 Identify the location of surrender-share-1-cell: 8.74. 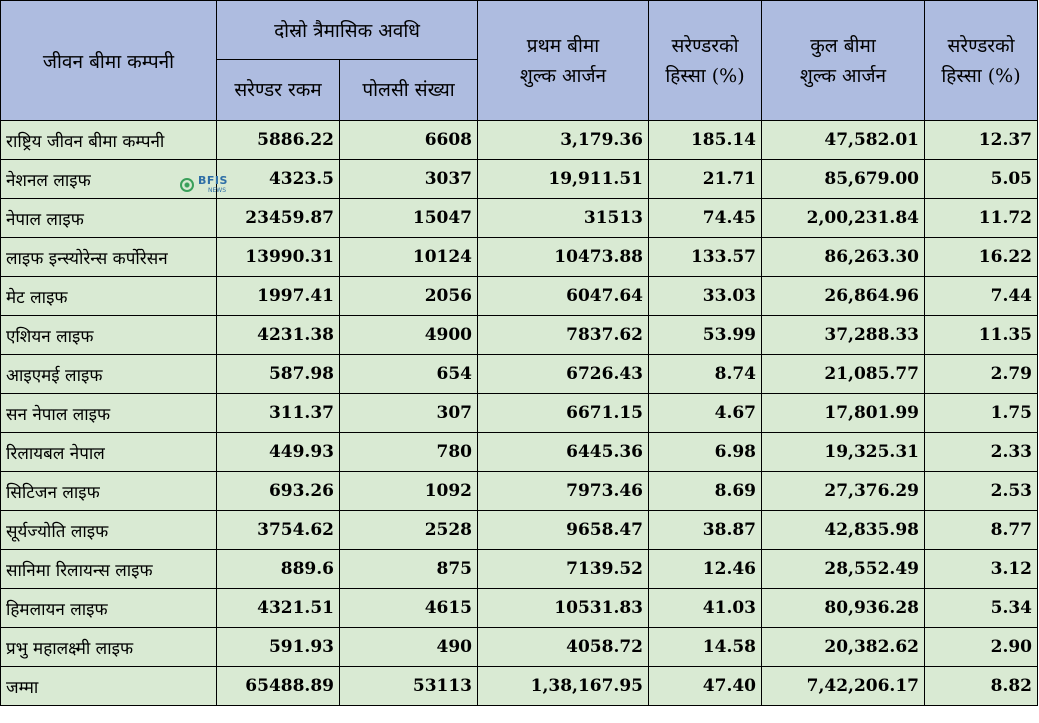
(705, 374).